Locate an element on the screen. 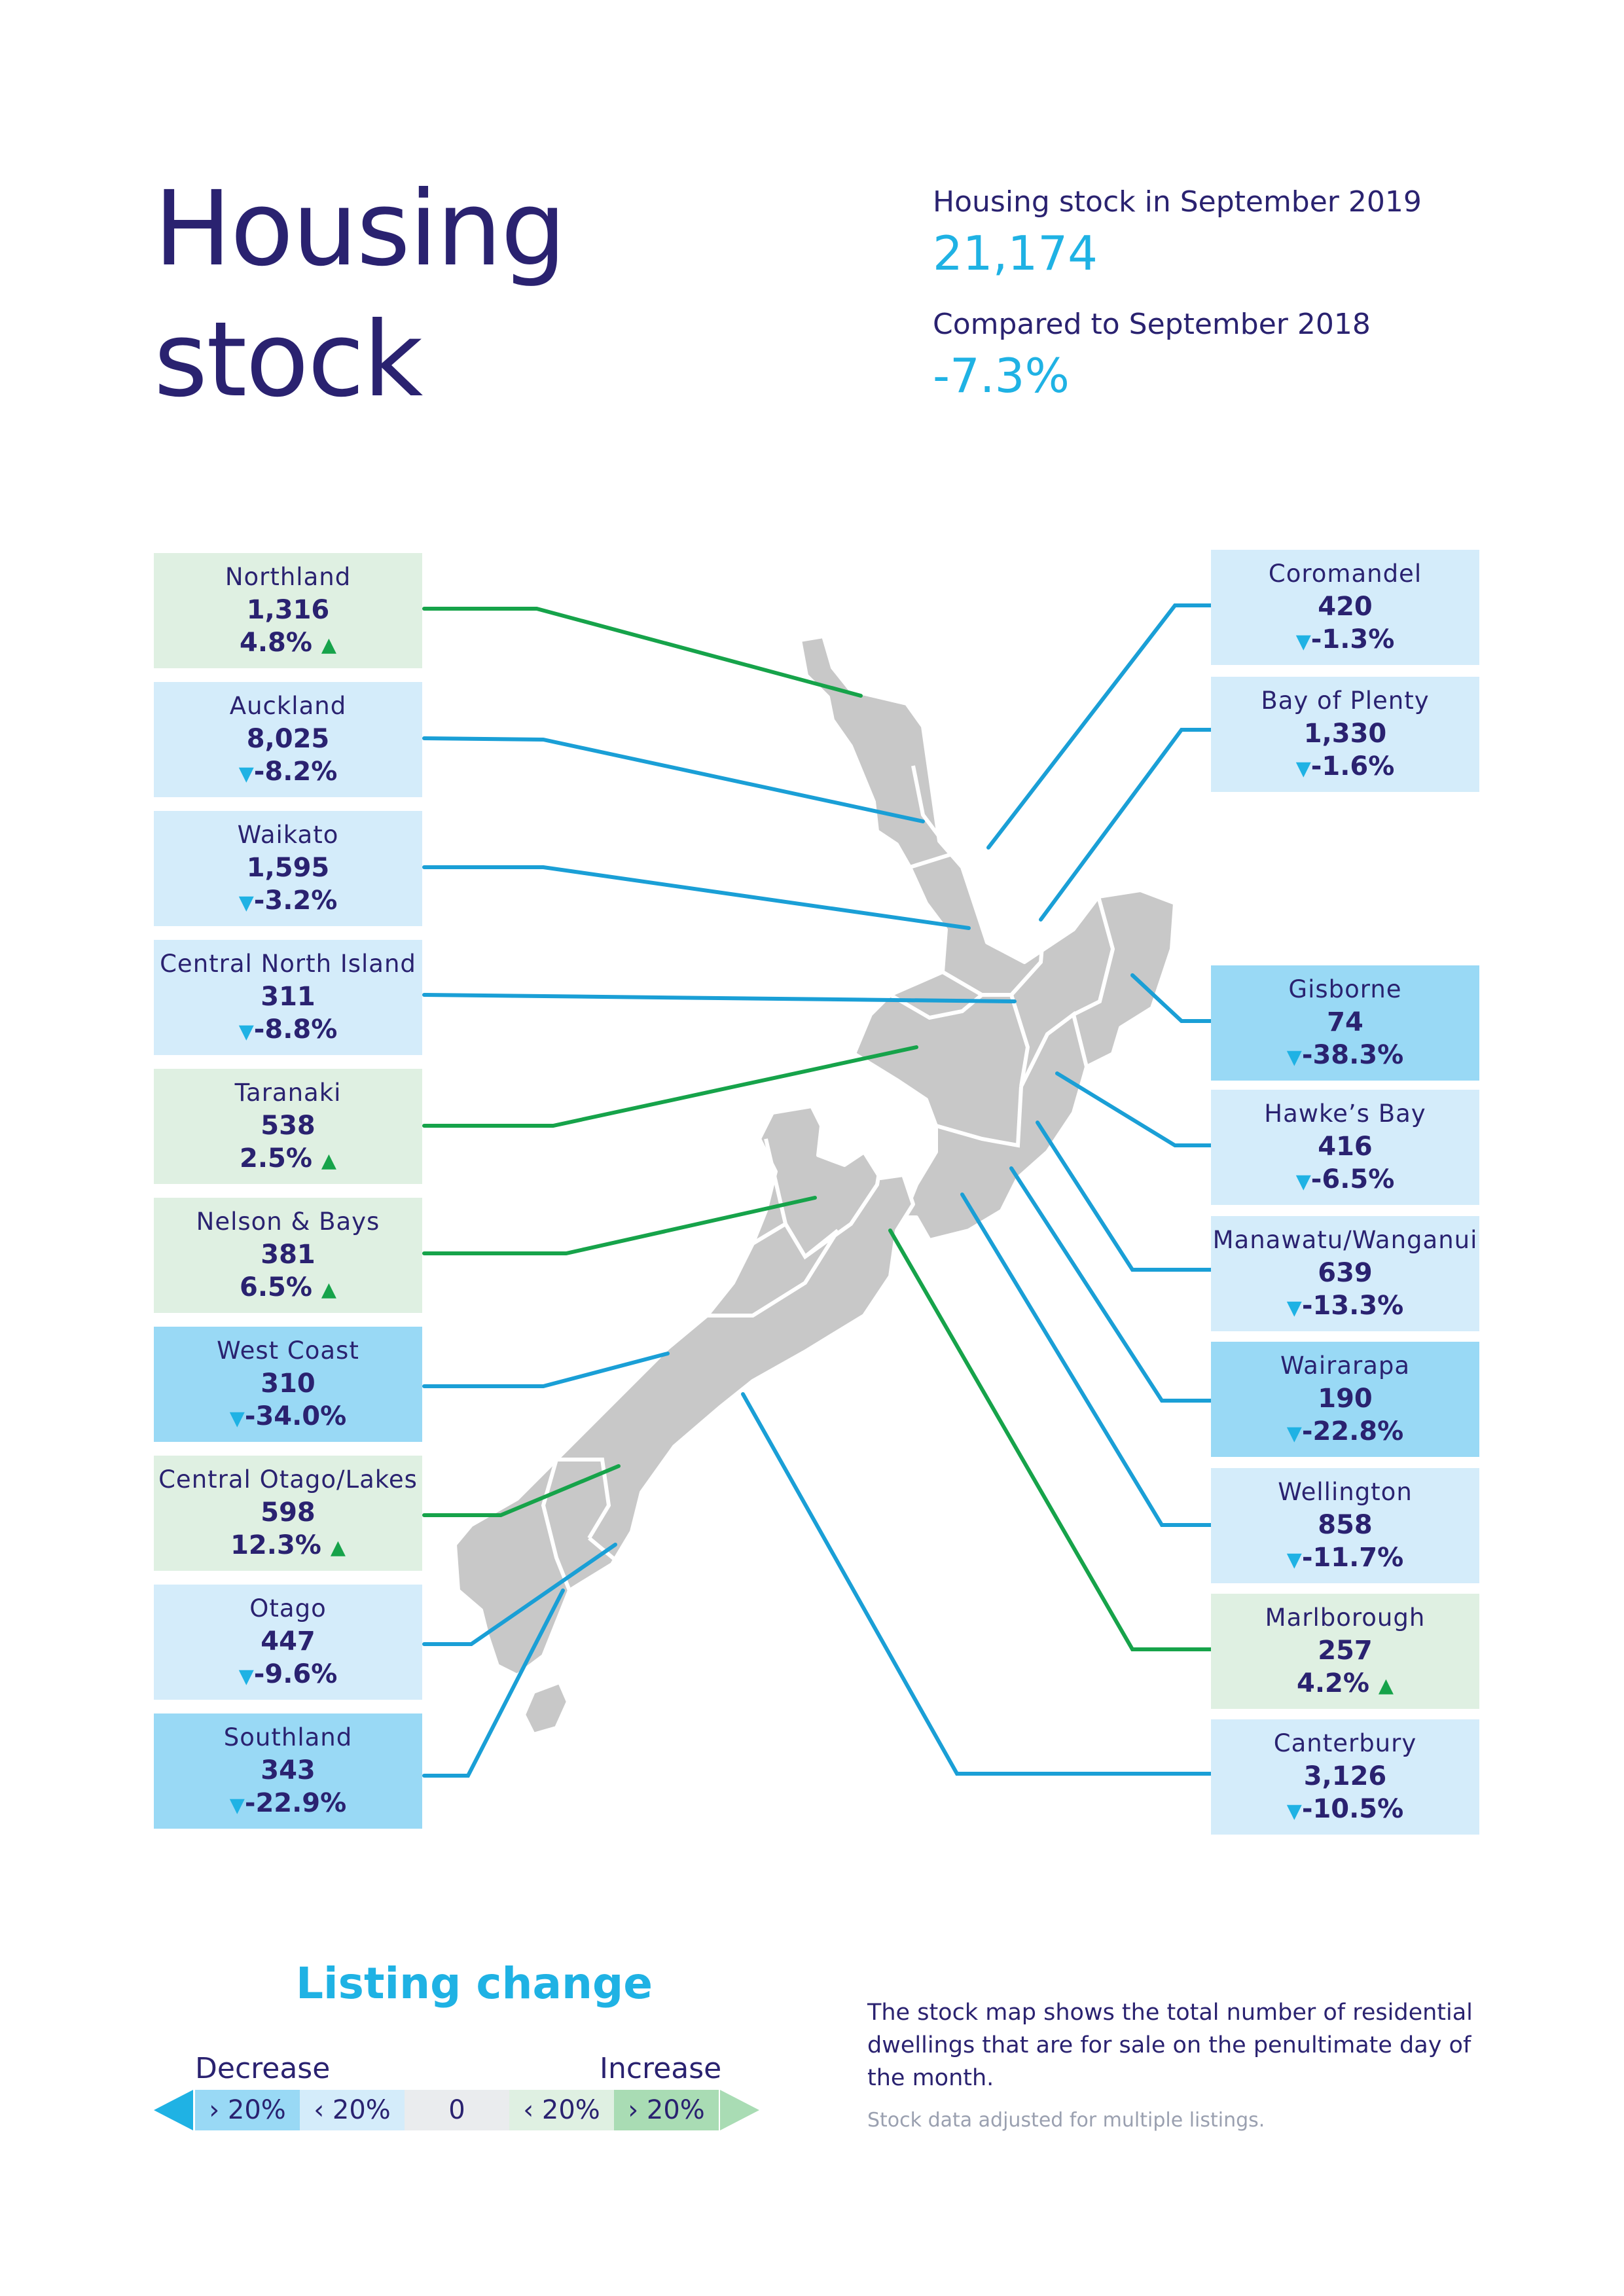  region-box-northland: Northland 1,316 4.8% ▲ is located at coordinates (288, 610).